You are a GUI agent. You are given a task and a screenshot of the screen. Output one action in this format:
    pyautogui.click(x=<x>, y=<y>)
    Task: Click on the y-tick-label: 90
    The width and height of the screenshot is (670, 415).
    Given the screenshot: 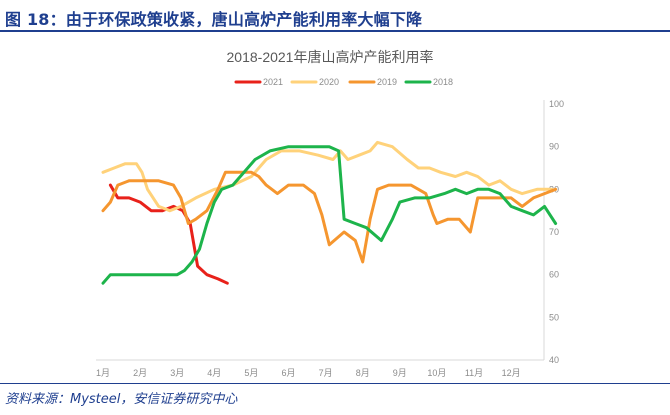 What is the action you would take?
    pyautogui.click(x=554, y=147)
    